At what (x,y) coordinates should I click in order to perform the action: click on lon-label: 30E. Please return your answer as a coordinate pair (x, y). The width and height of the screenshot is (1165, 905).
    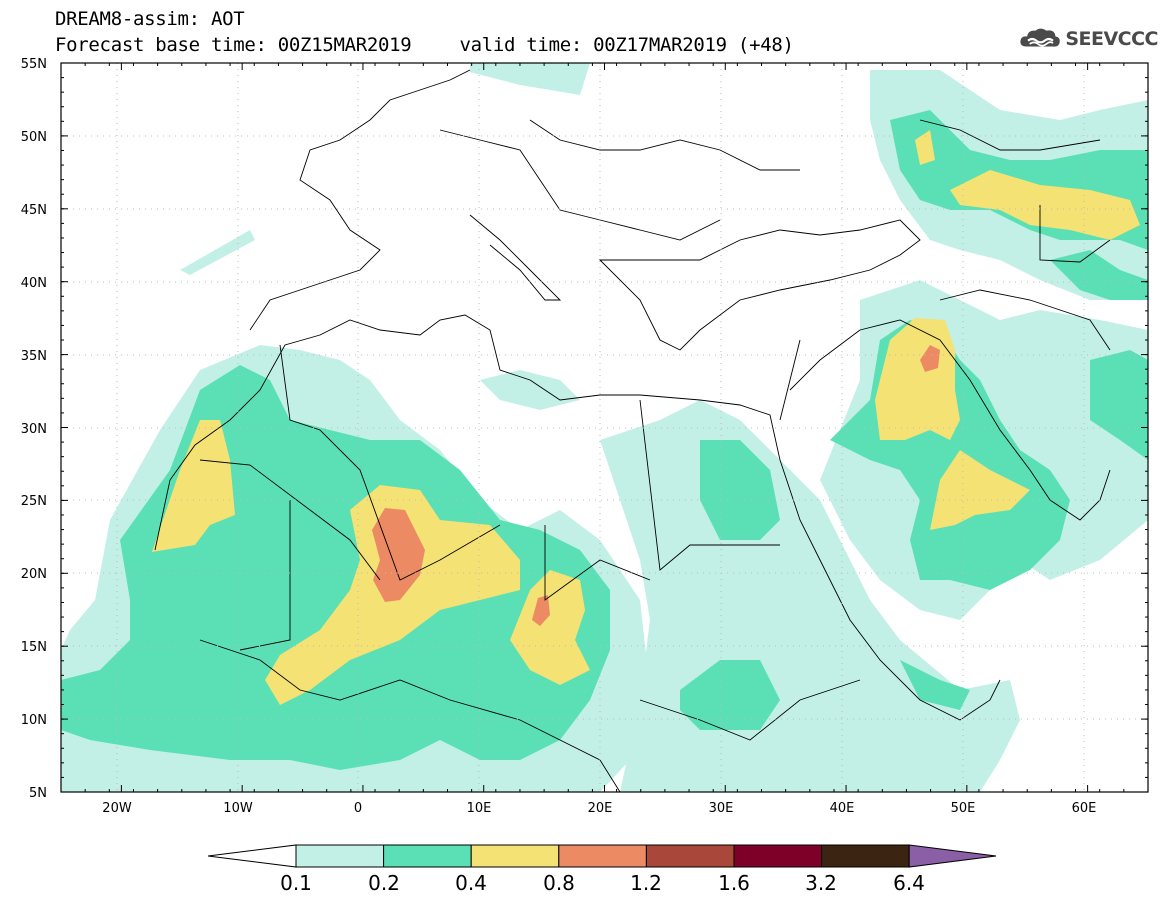
    Looking at the image, I should click on (721, 808).